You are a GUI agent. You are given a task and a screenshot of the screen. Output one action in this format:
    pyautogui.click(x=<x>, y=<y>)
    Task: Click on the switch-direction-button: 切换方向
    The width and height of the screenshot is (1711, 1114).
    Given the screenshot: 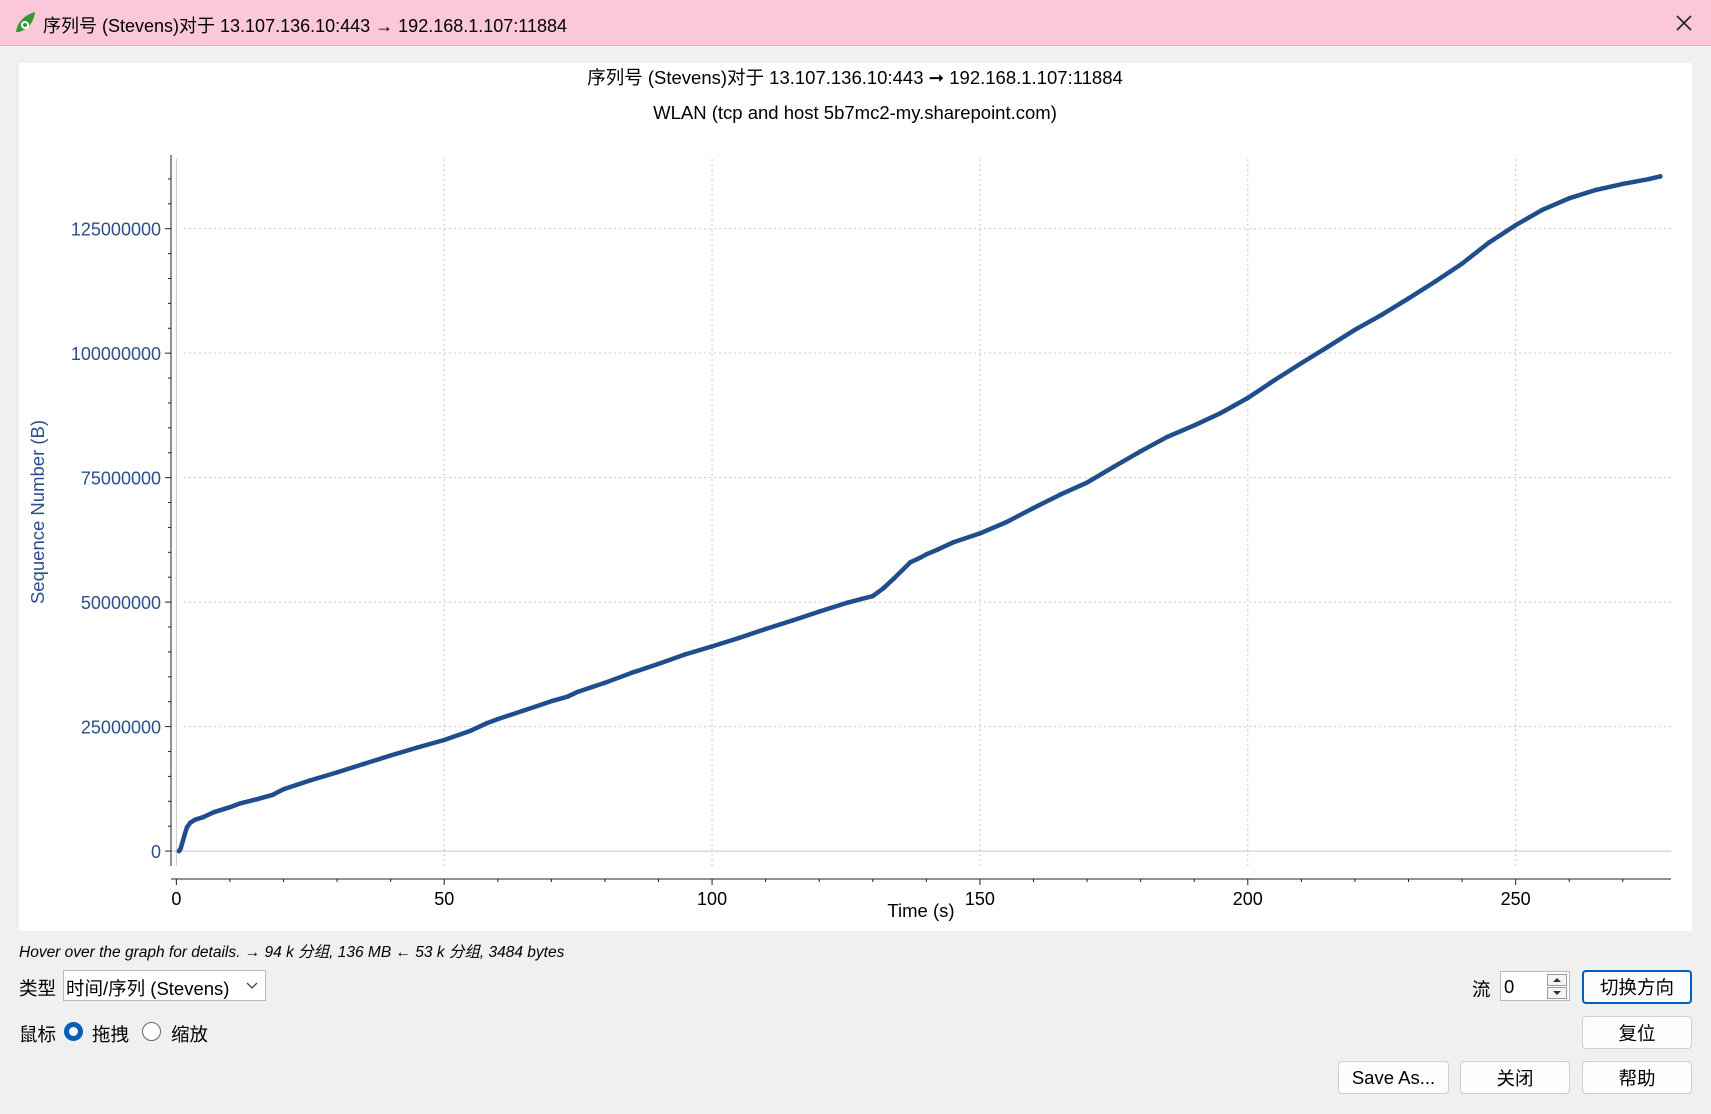 What is the action you would take?
    pyautogui.click(x=1637, y=987)
    